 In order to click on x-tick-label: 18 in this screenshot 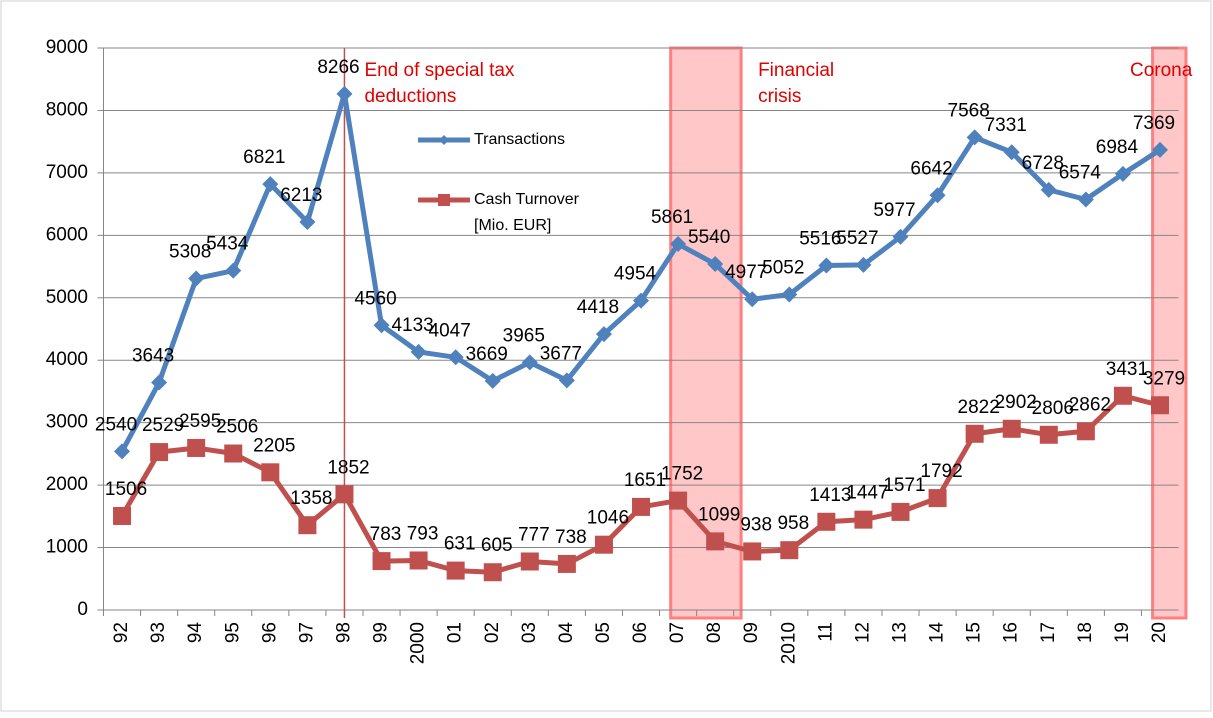, I will do `click(1085, 632)`.